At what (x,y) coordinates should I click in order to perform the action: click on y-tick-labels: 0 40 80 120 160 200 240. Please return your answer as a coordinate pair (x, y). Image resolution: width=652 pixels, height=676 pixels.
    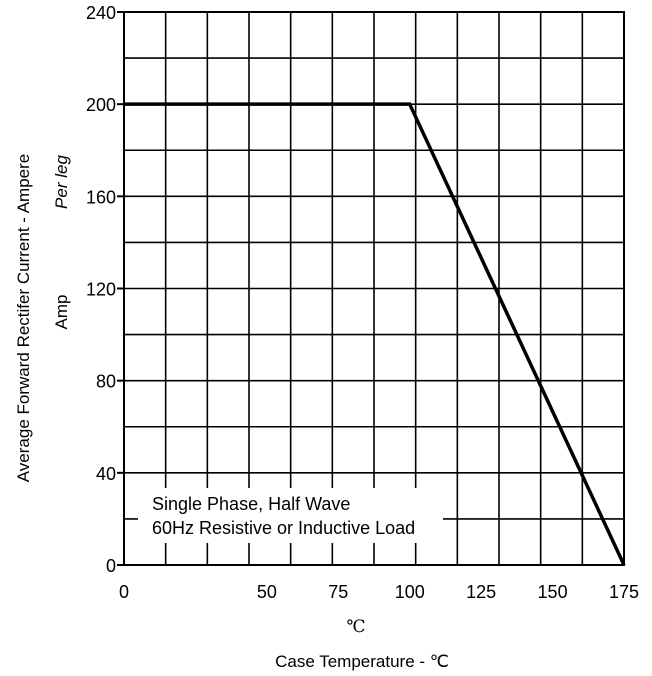
    Looking at the image, I should click on (105, 289).